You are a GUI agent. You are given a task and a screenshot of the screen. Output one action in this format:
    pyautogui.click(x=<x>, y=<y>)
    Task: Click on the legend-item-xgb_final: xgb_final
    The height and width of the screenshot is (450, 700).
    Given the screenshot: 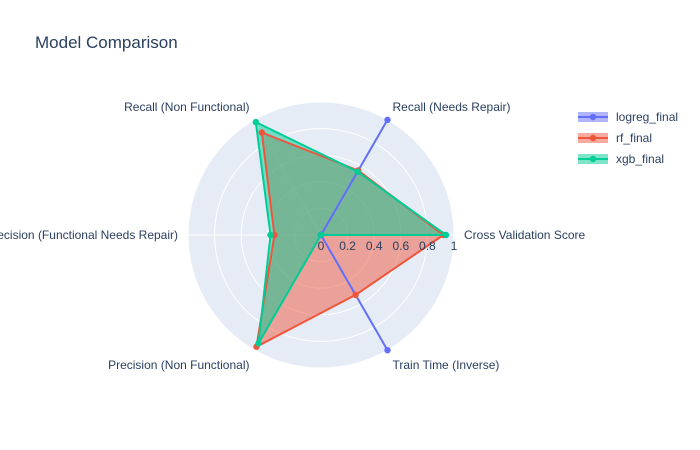 What is the action you would take?
    pyautogui.click(x=627, y=158)
    